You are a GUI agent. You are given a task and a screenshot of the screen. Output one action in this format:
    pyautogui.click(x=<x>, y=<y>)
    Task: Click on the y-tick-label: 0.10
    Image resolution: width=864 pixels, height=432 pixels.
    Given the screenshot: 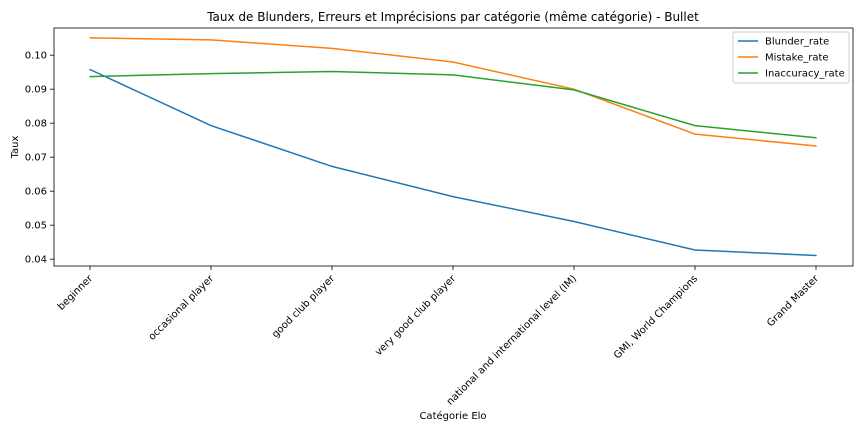 What is the action you would take?
    pyautogui.click(x=36, y=56)
    